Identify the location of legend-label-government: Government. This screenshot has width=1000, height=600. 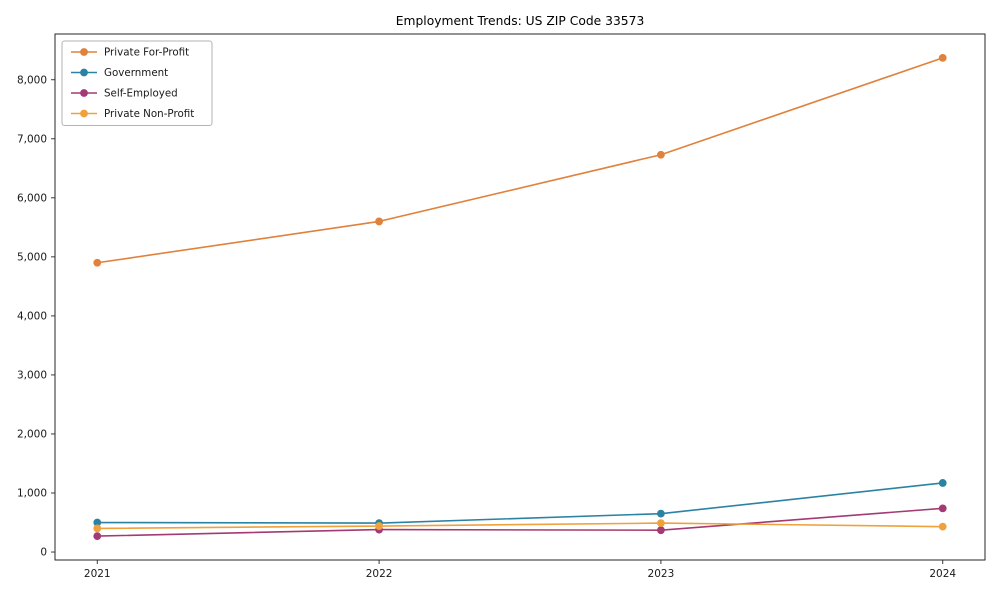
(136, 73).